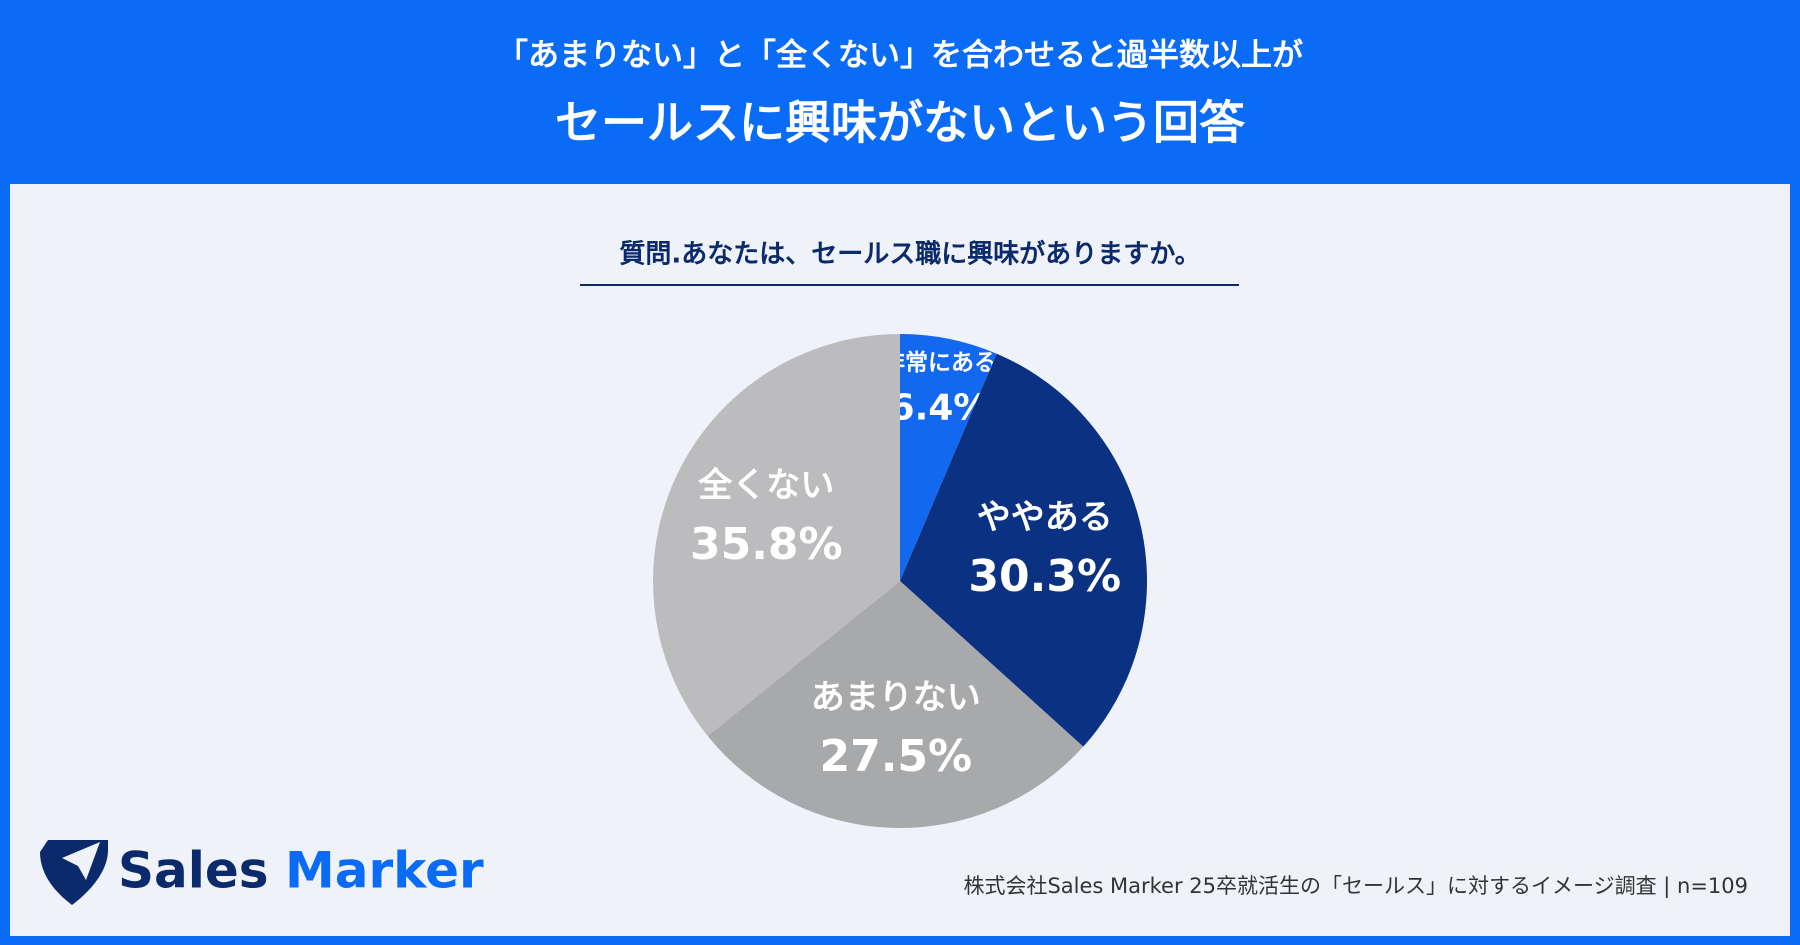 This screenshot has height=945, width=1800. I want to click on question: 質問.あなたは、セールス職に興味がありますか。, so click(909, 254).